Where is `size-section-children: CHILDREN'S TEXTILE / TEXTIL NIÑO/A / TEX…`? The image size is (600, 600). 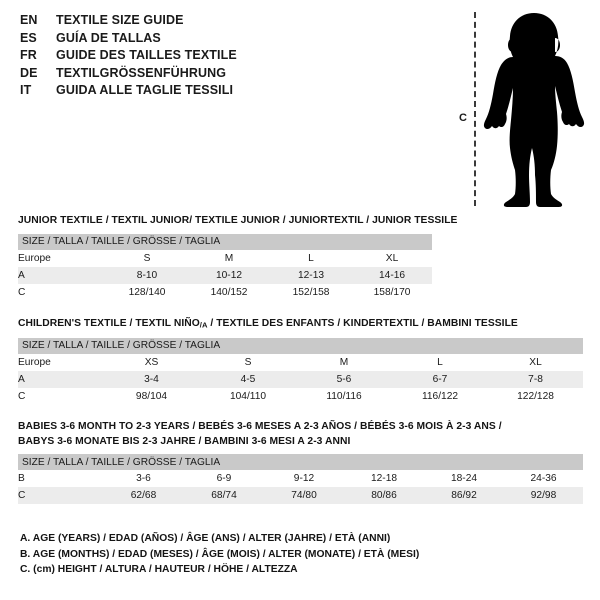 size-section-children: CHILDREN'S TEXTILE / TEXTIL NIÑO/A / TEX… is located at coordinates (301, 361).